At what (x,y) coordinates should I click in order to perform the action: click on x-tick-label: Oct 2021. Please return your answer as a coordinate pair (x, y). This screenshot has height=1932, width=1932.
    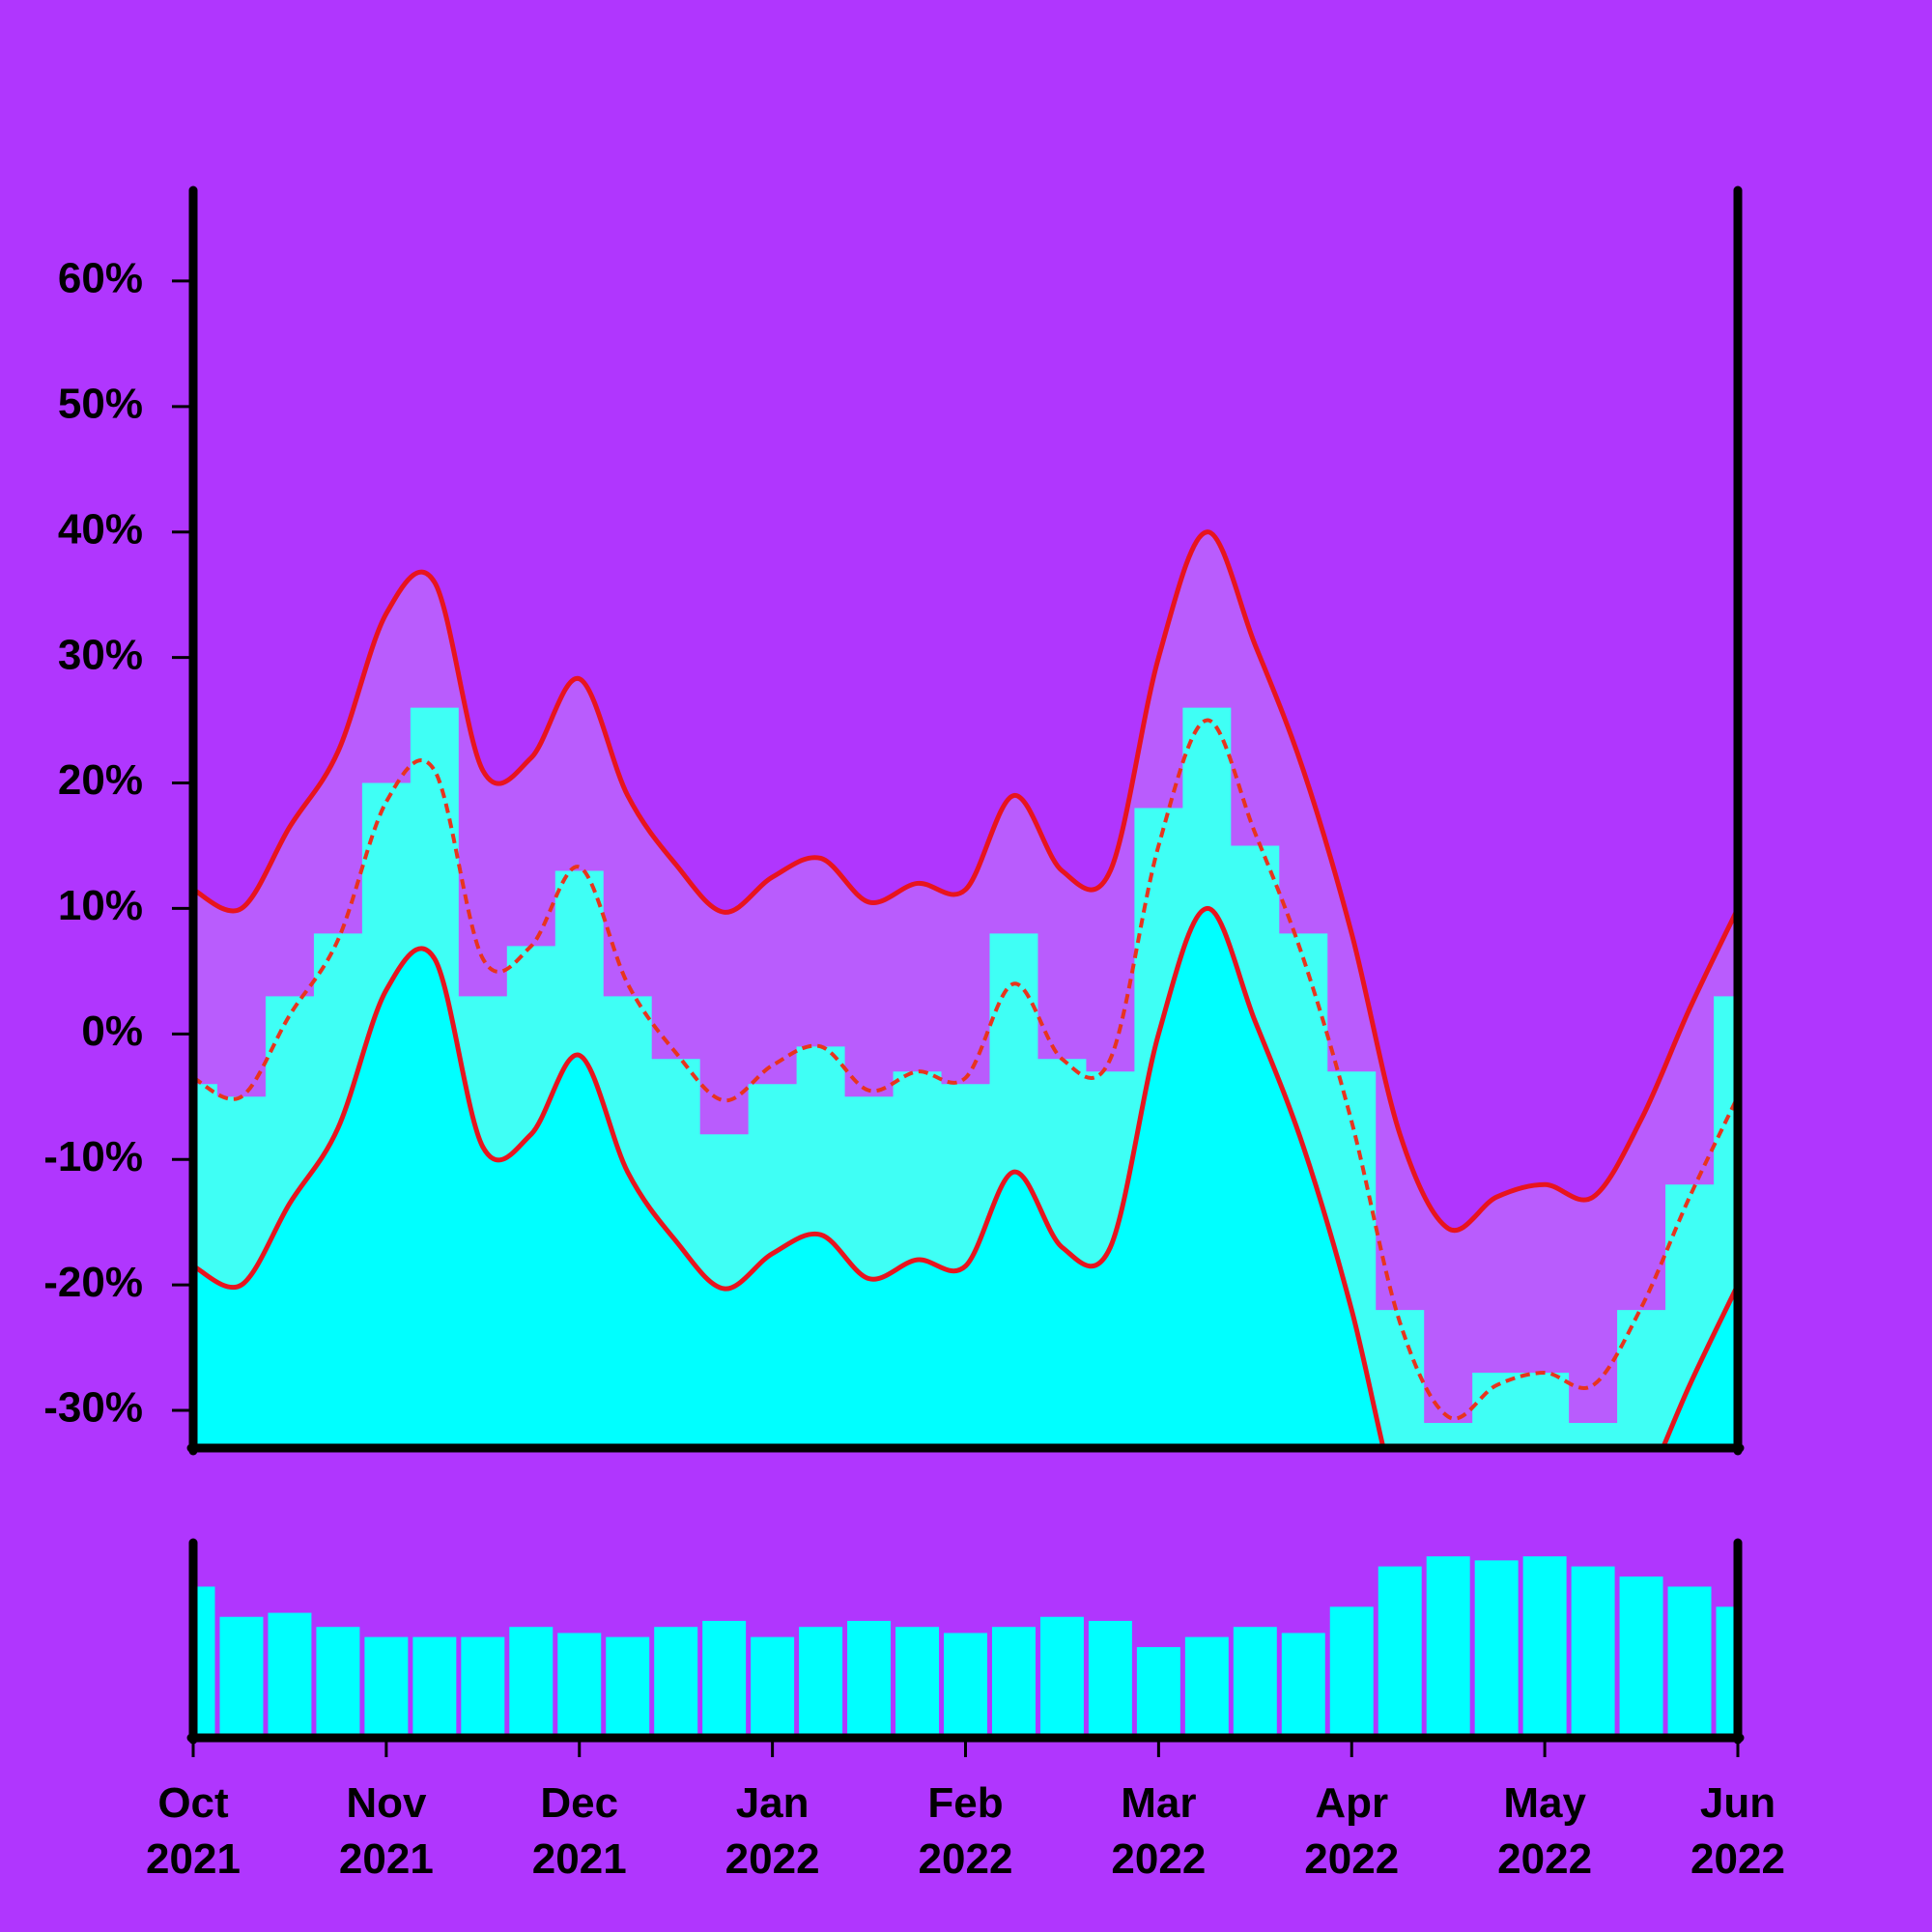
    Looking at the image, I should click on (193, 1831).